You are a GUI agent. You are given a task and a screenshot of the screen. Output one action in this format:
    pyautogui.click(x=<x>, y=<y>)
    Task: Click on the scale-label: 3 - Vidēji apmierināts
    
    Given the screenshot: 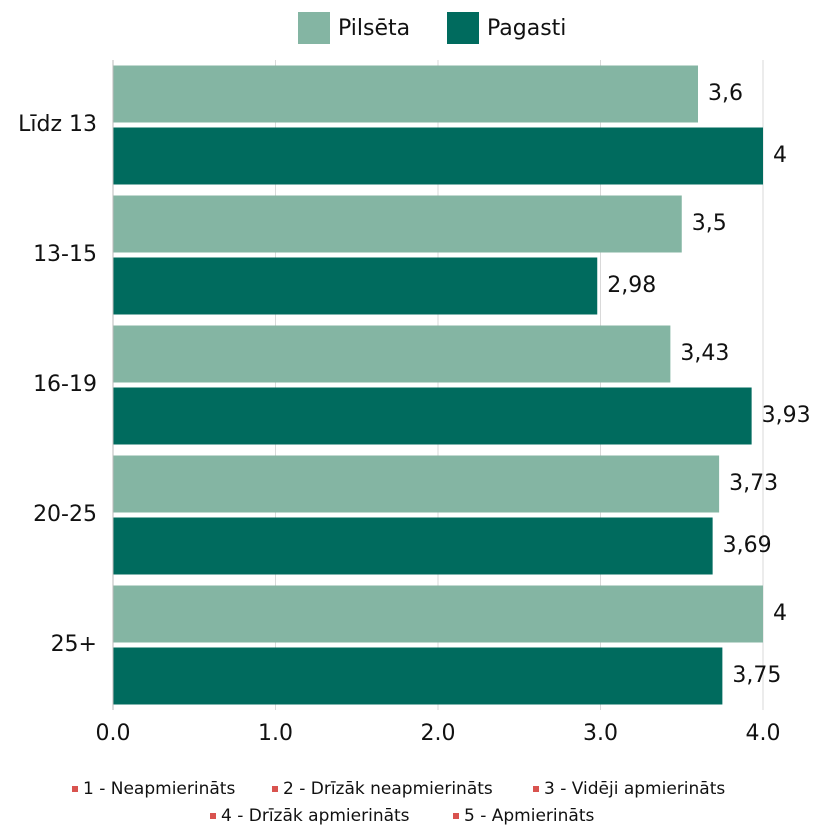 What is the action you would take?
    pyautogui.click(x=634, y=789)
    